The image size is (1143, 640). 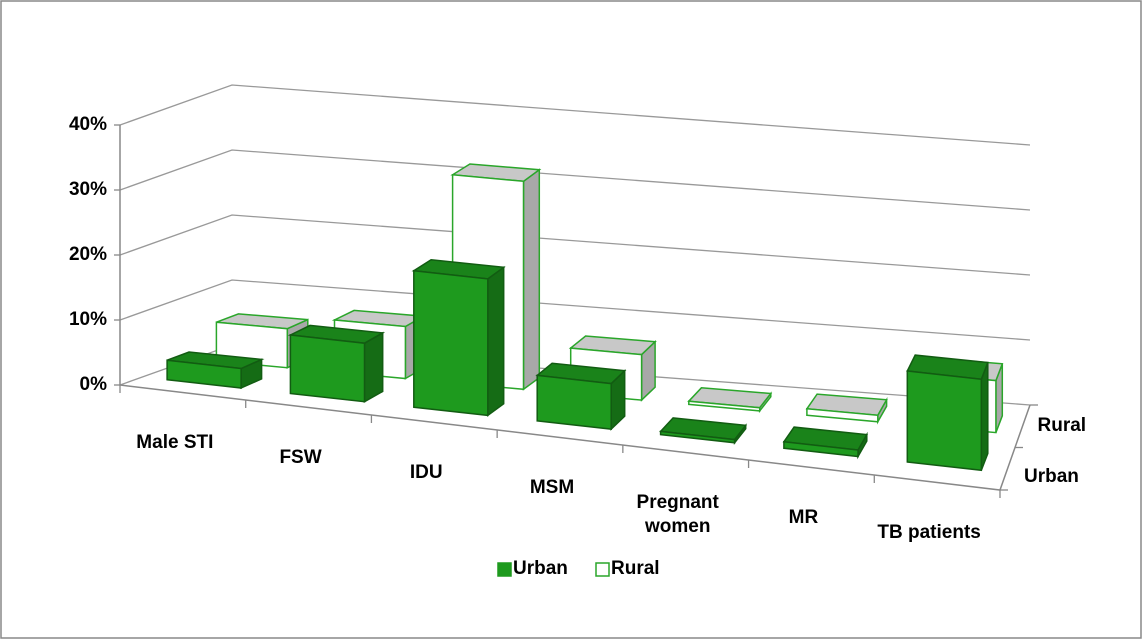 I want to click on x-tick-label: FSW, so click(x=300, y=457).